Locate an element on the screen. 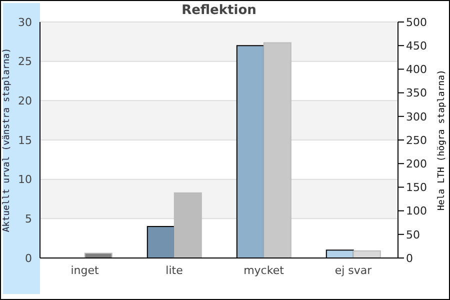 The height and width of the screenshot is (300, 450). y2-tick-label: 250 is located at coordinates (416, 140).